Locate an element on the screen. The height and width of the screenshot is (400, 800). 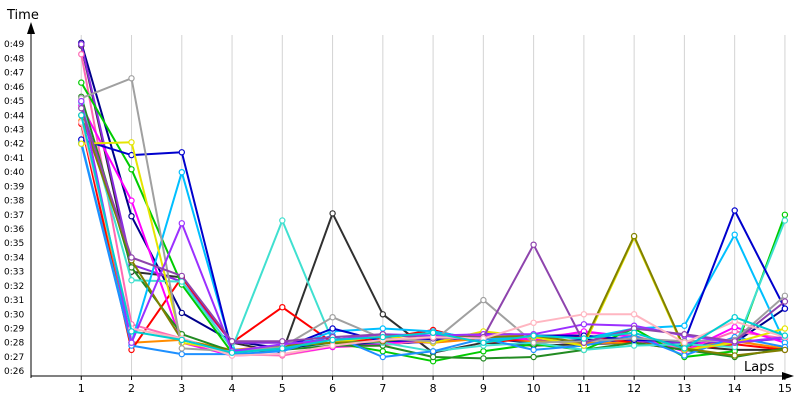
x-tick-label: 12 is located at coordinates (634, 388).